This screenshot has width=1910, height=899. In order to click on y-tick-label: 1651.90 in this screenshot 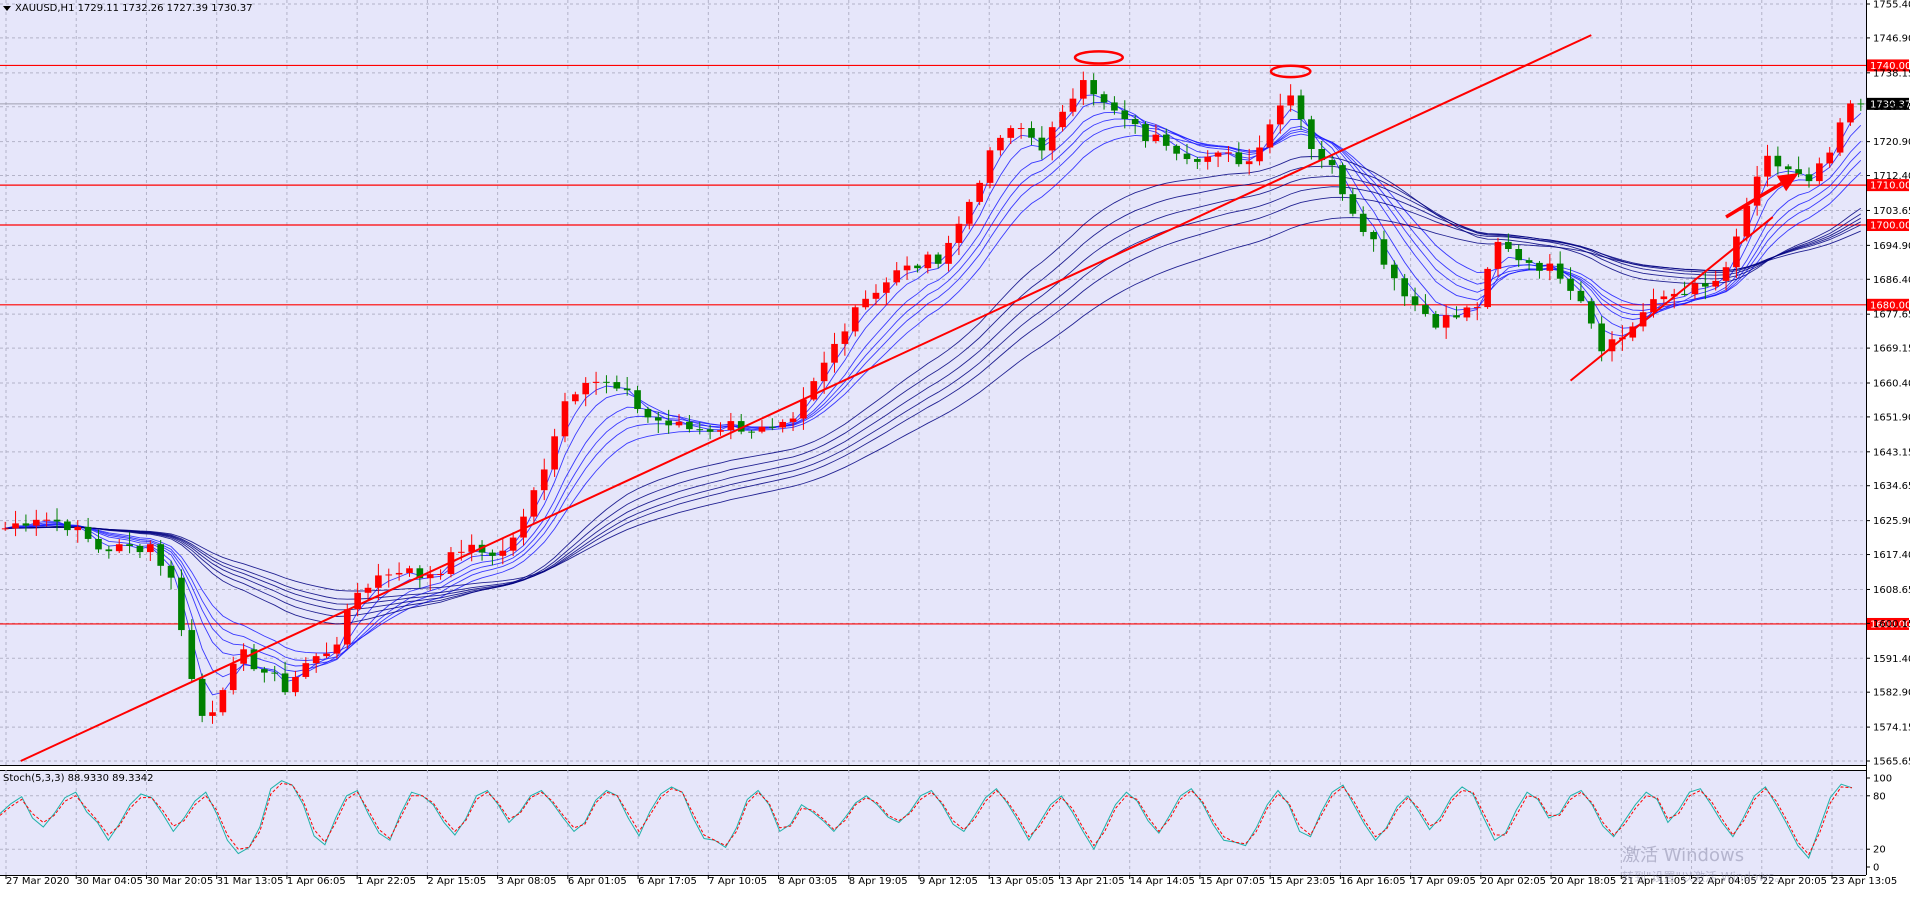, I will do `click(1891, 417)`.